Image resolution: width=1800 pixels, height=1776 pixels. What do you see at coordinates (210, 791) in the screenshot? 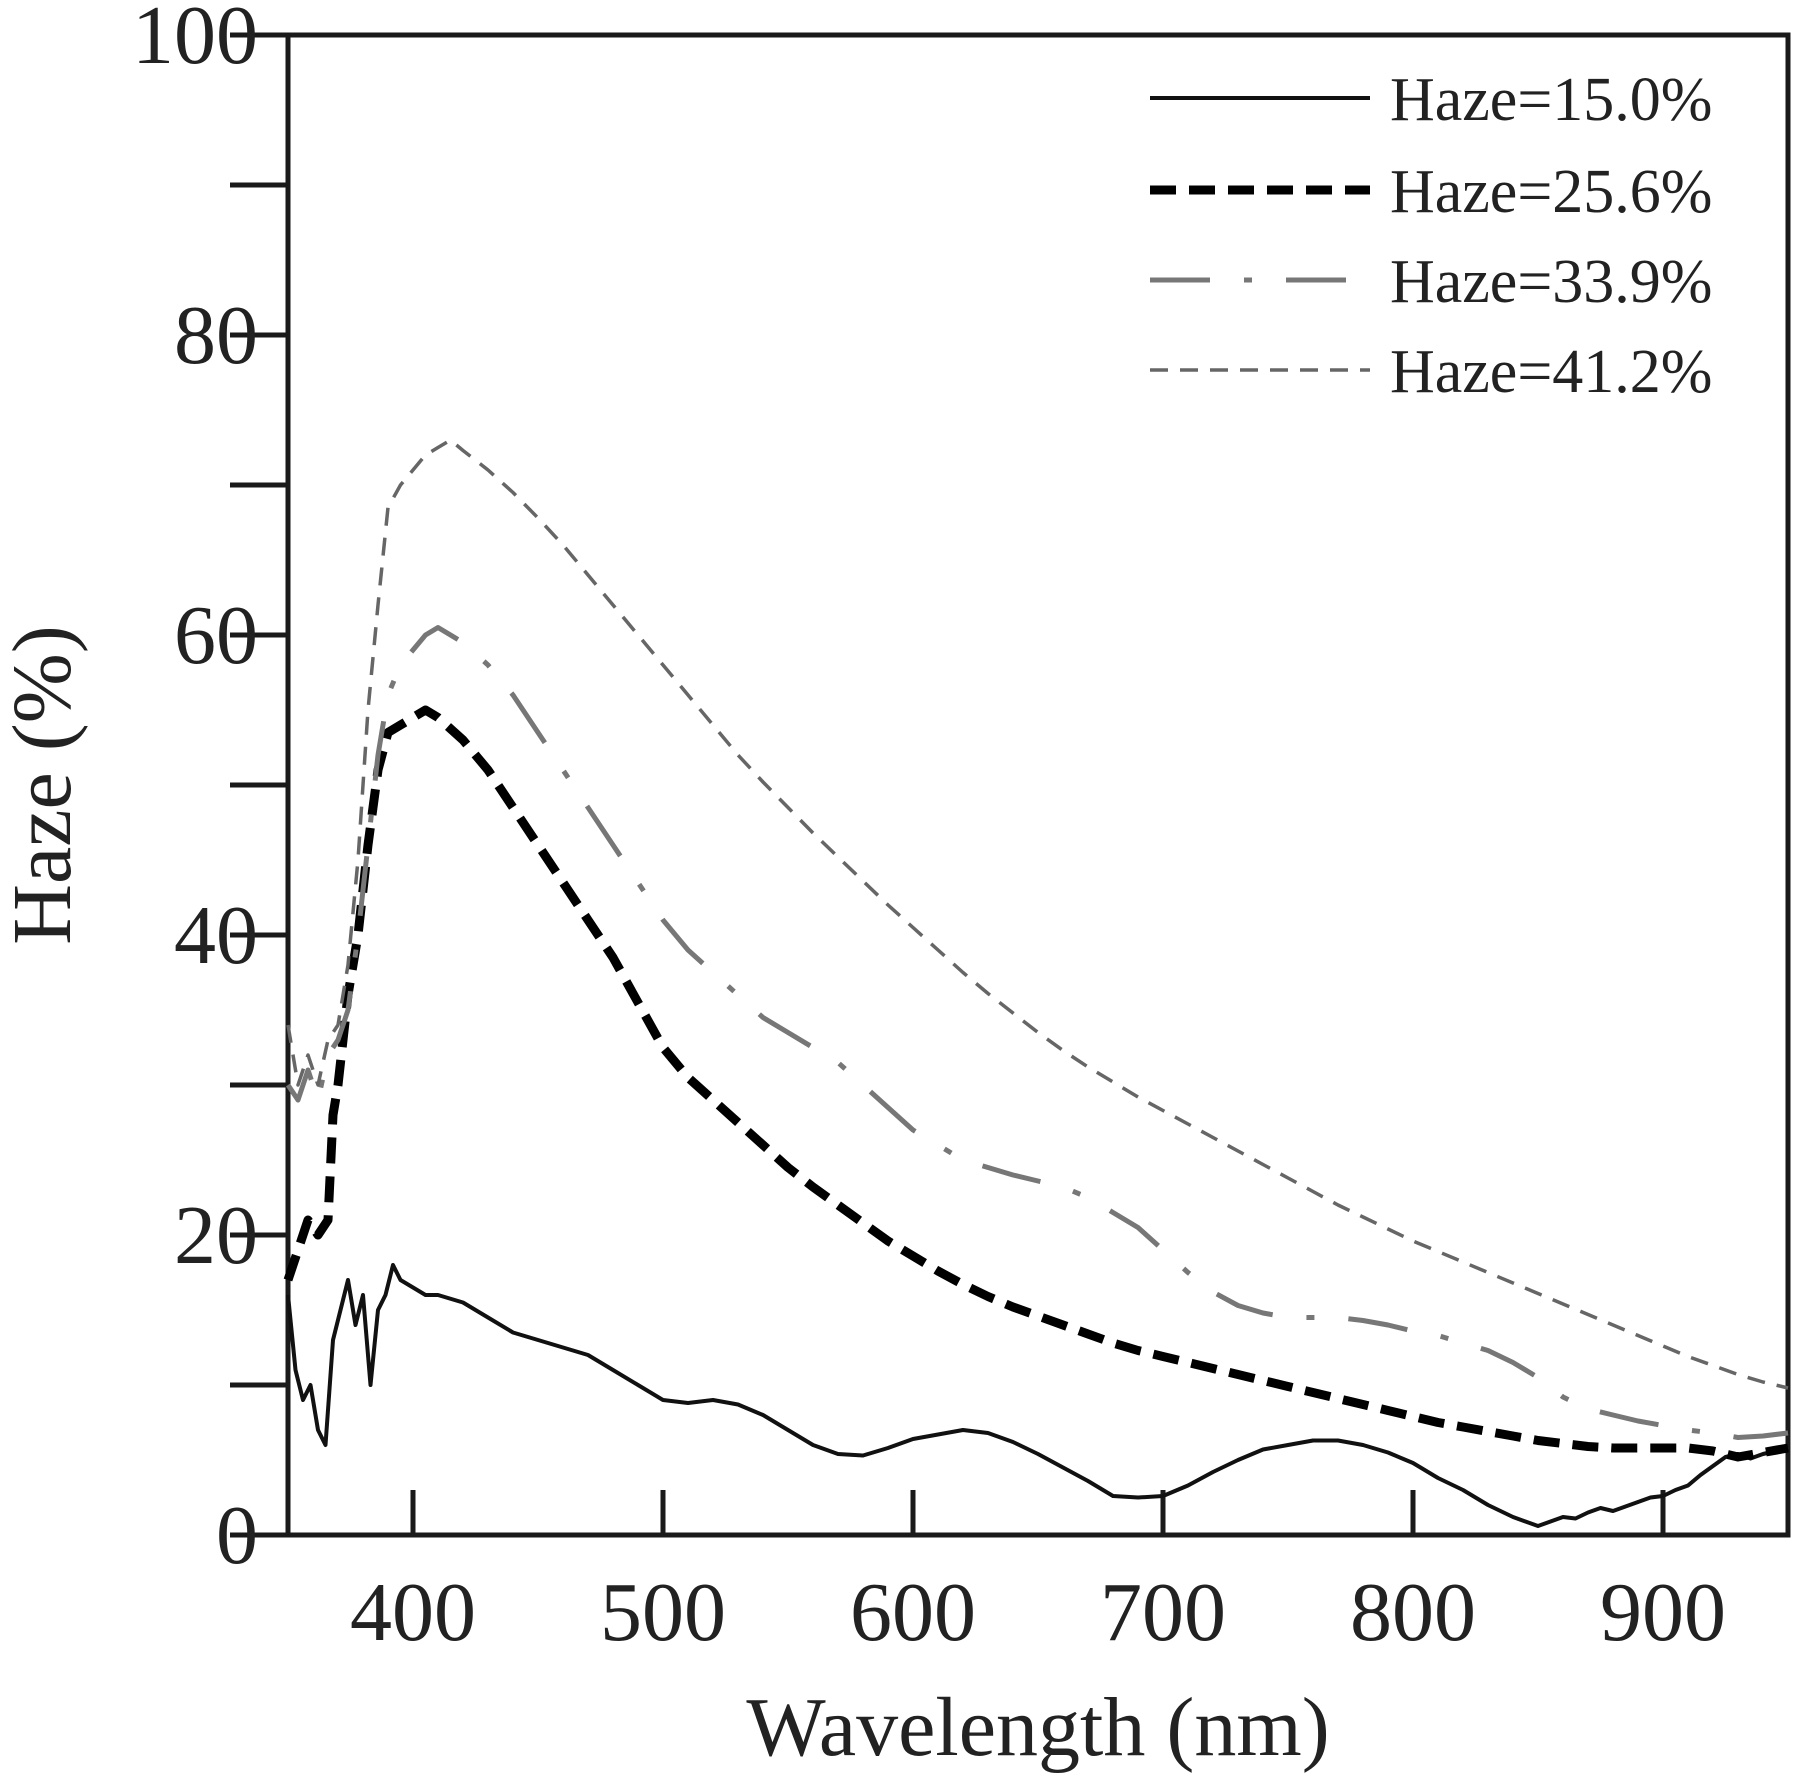
I see `y-axis-ticks: 0 20 40 60 80 100` at bounding box center [210, 791].